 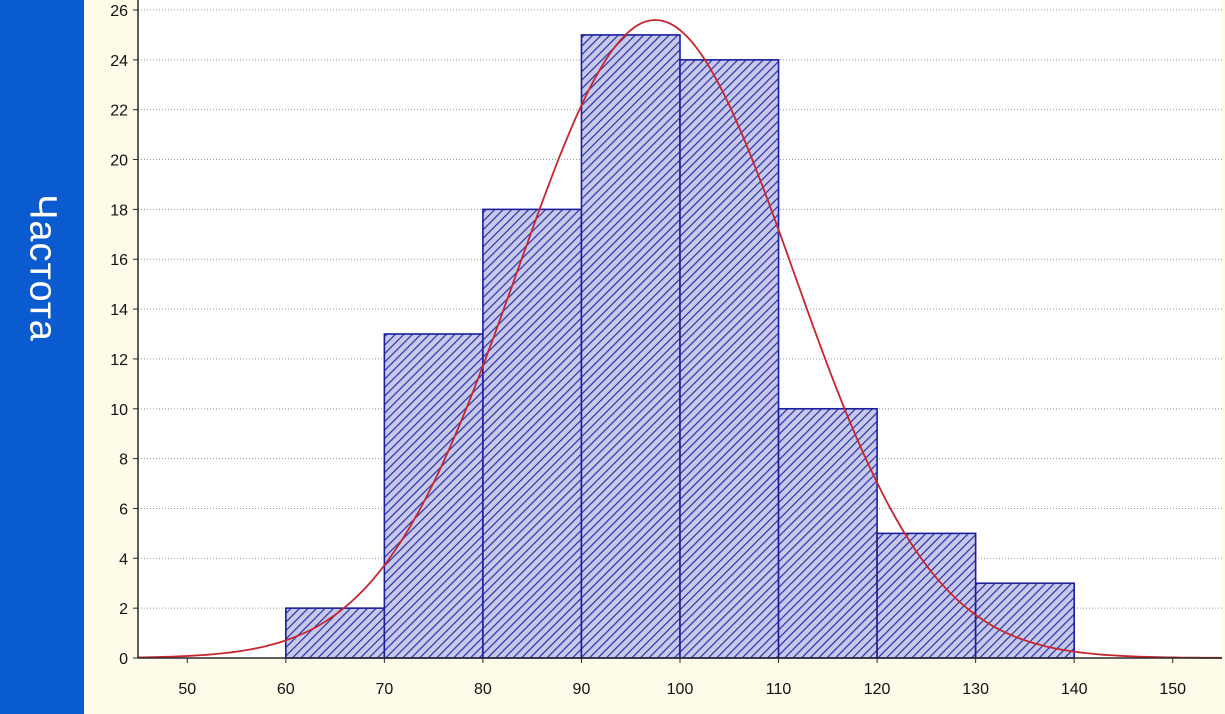 What do you see at coordinates (119, 210) in the screenshot?
I see `y-tick-label: 18` at bounding box center [119, 210].